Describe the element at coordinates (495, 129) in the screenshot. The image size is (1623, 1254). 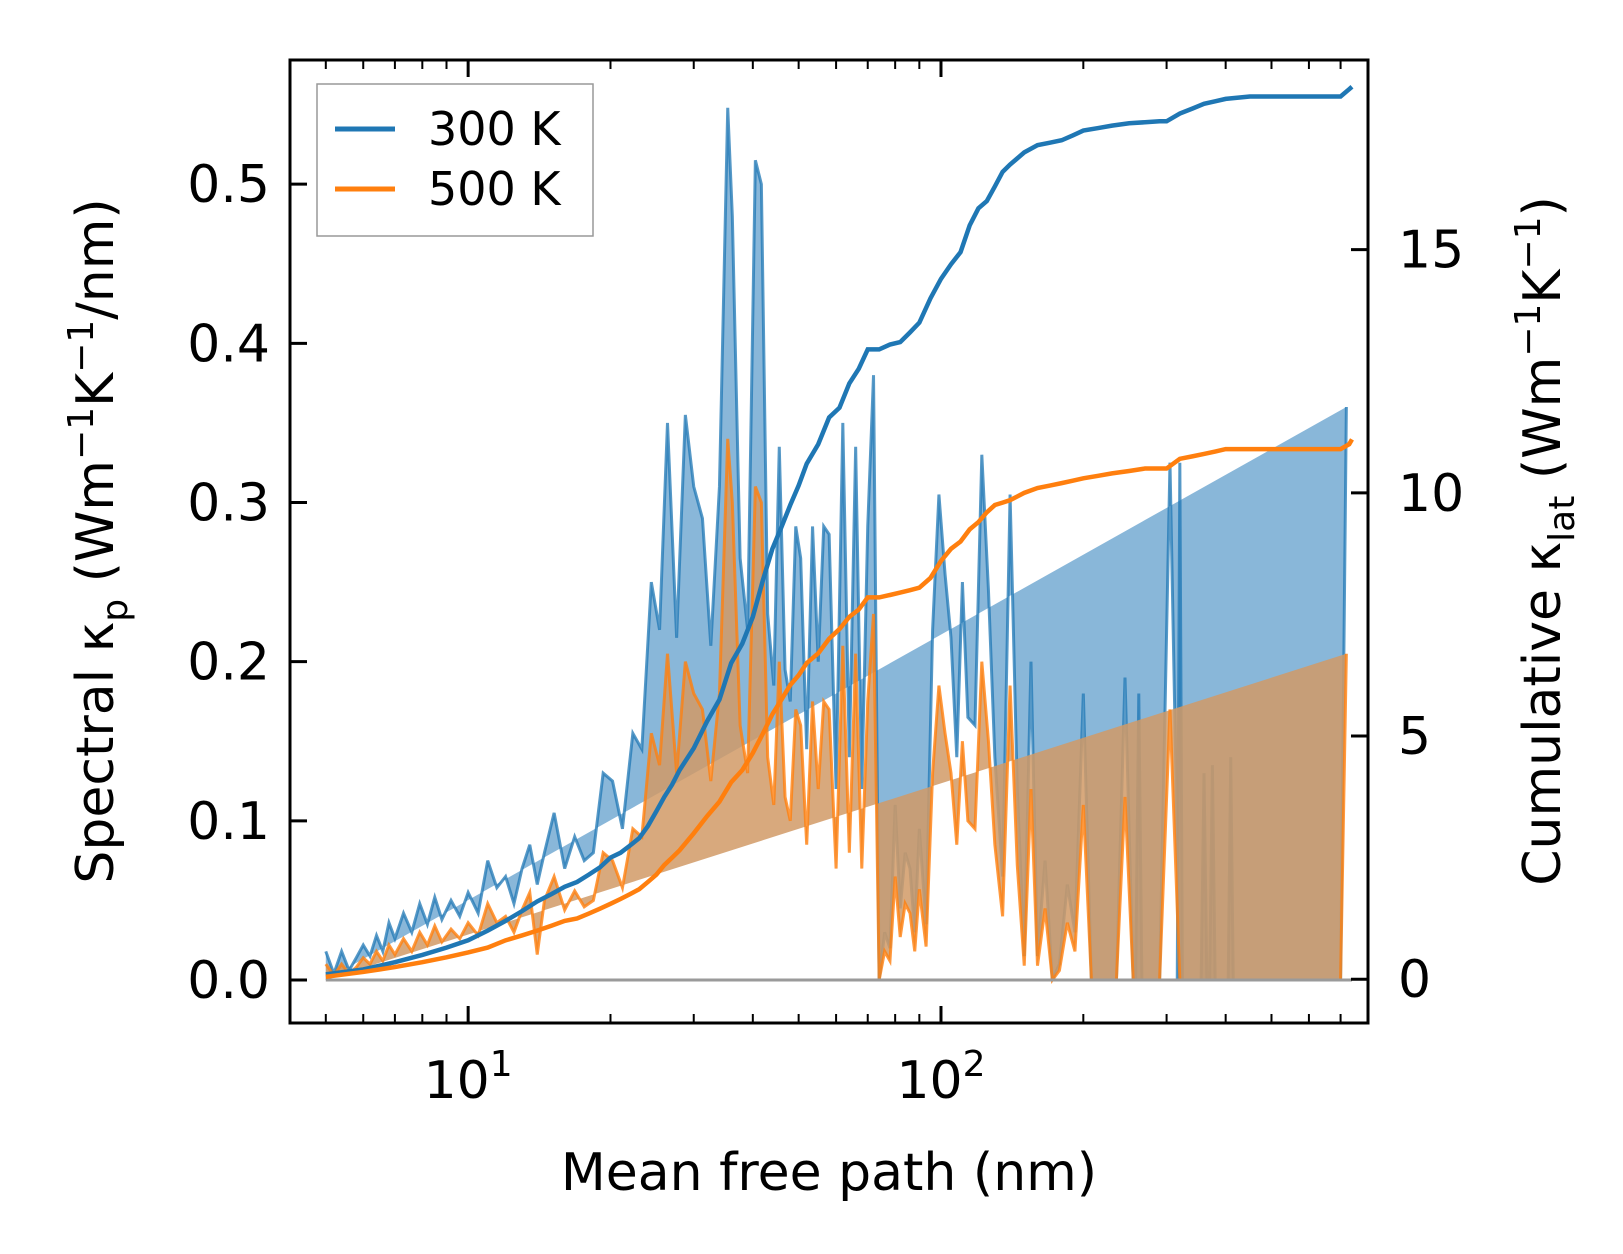
I see `legend-label-300: 300 K` at that location.